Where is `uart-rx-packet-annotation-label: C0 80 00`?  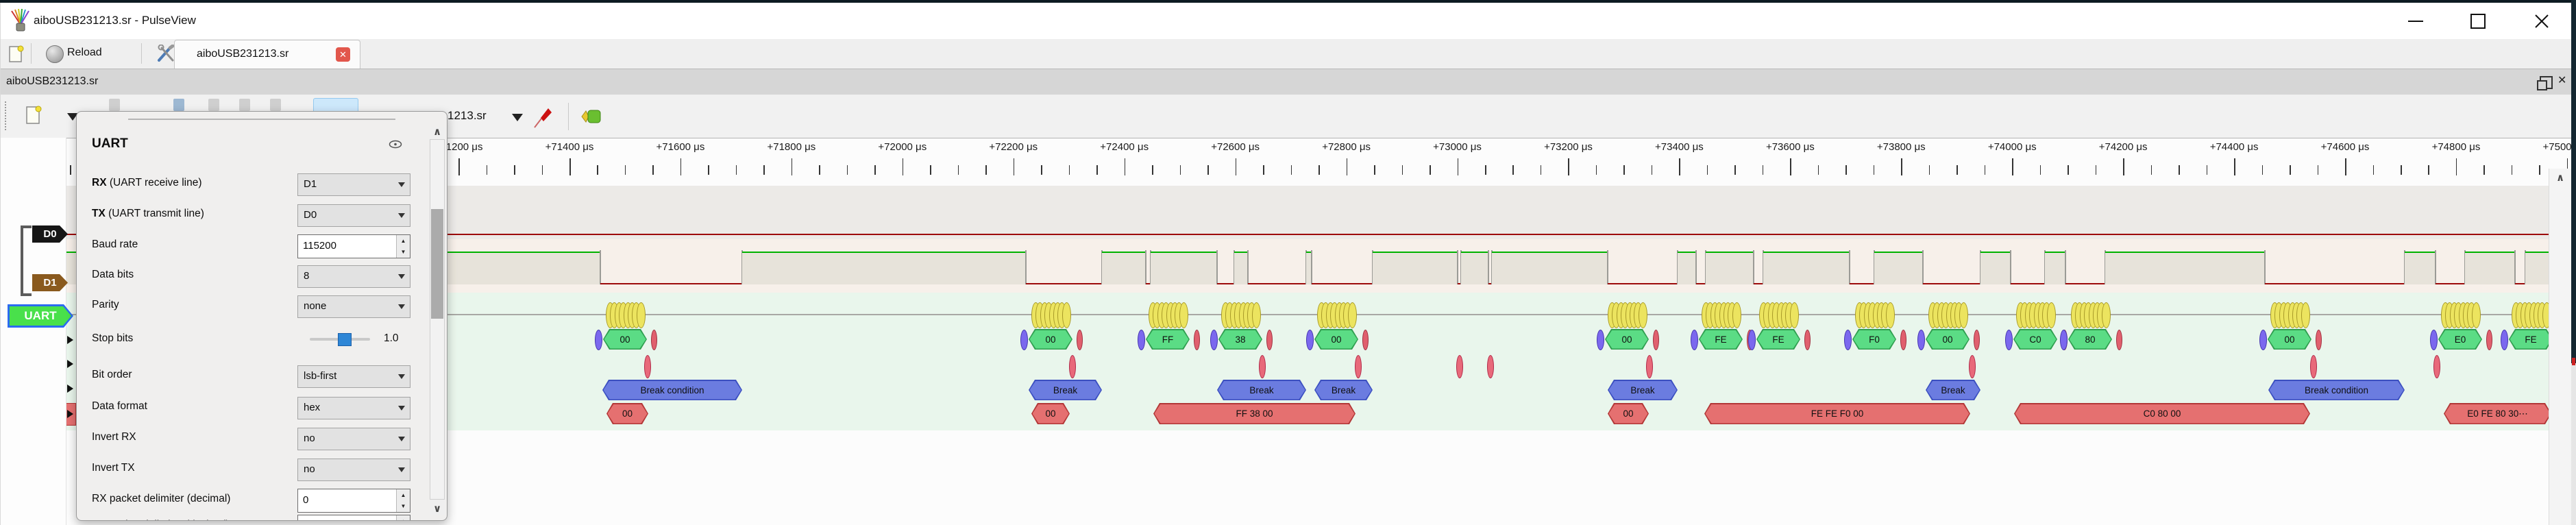 uart-rx-packet-annotation-label: C0 80 00 is located at coordinates (2162, 414).